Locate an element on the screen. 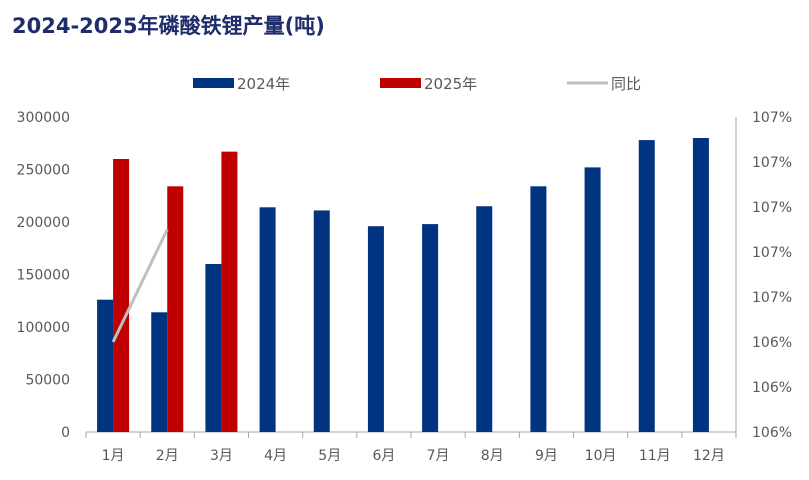 The image size is (809, 480). x-tick-label: 11月 is located at coordinates (655, 456).